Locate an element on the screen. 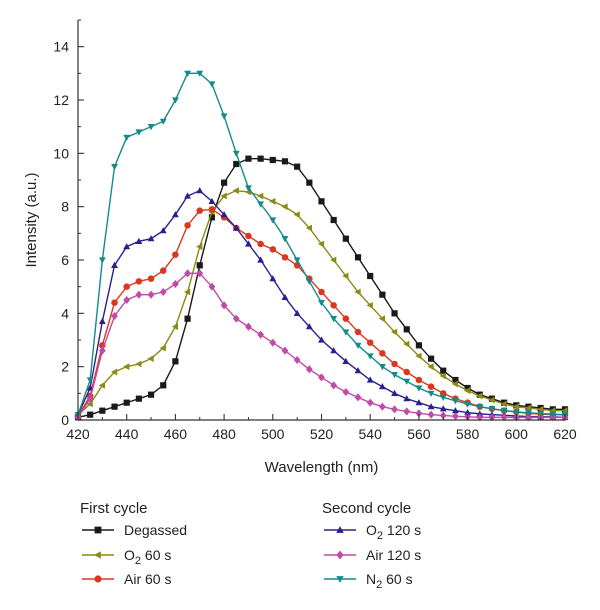  x-tick-label: 540 is located at coordinates (371, 434).